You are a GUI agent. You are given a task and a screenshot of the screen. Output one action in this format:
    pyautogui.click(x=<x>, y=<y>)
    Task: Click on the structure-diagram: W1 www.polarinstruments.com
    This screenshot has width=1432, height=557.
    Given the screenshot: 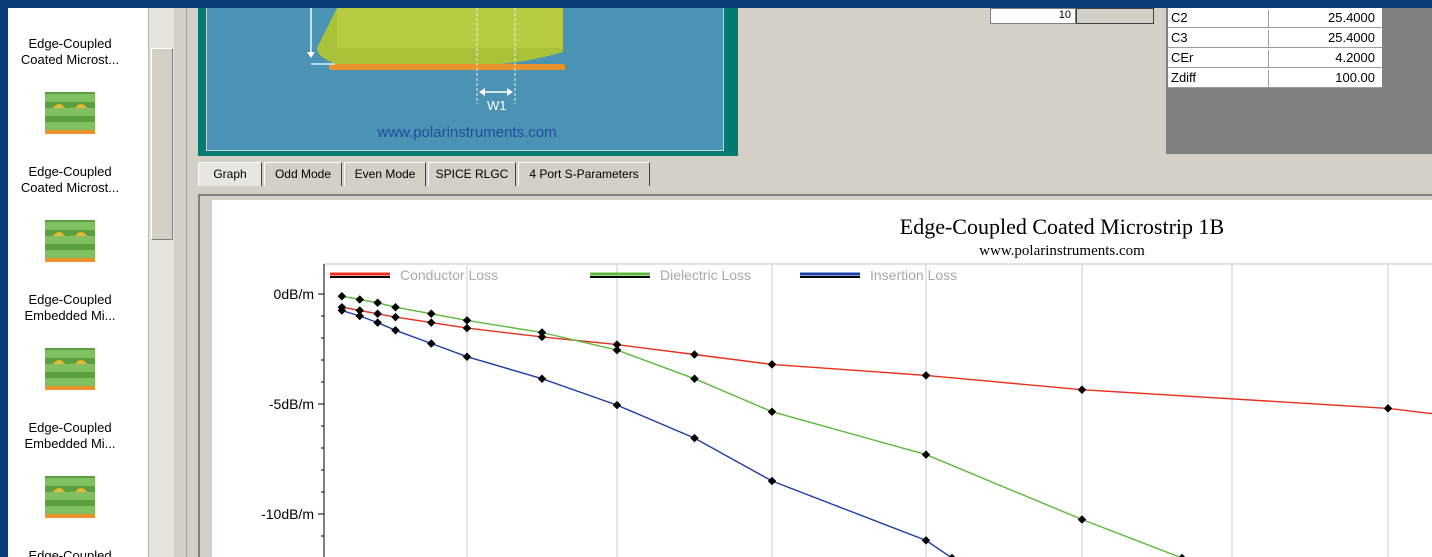 What is the action you would take?
    pyautogui.click(x=468, y=82)
    